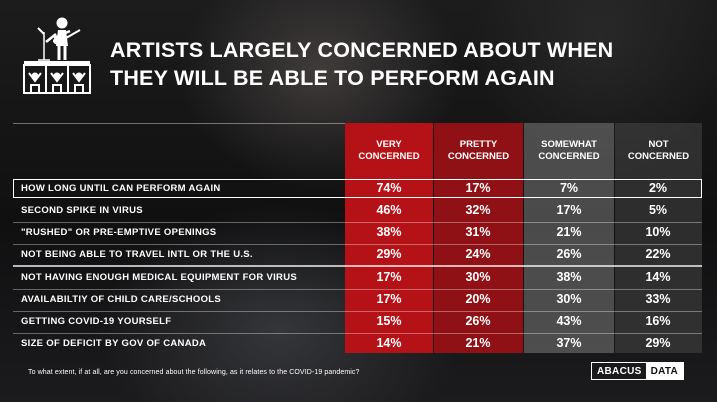  What do you see at coordinates (658, 150) in the screenshot?
I see `column-header-not-concerned: NOT CONCERNED` at bounding box center [658, 150].